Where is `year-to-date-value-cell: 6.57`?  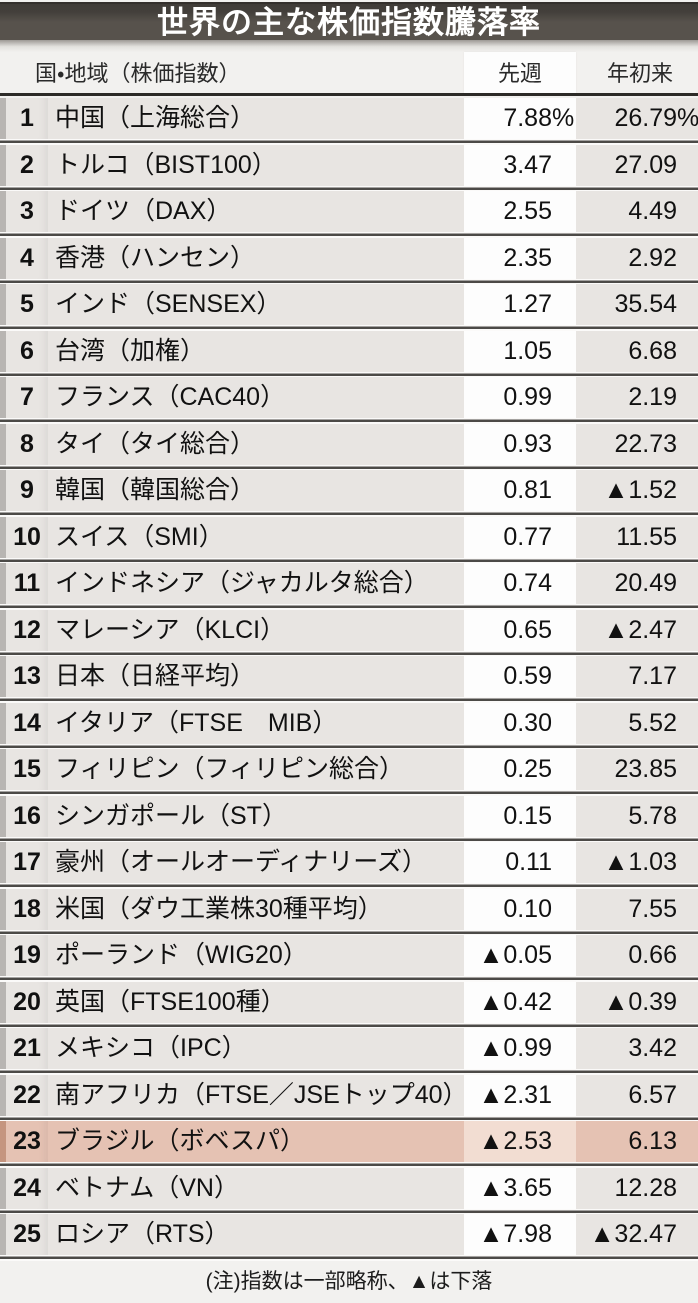 year-to-date-value-cell: 6.57 is located at coordinates (652, 1094).